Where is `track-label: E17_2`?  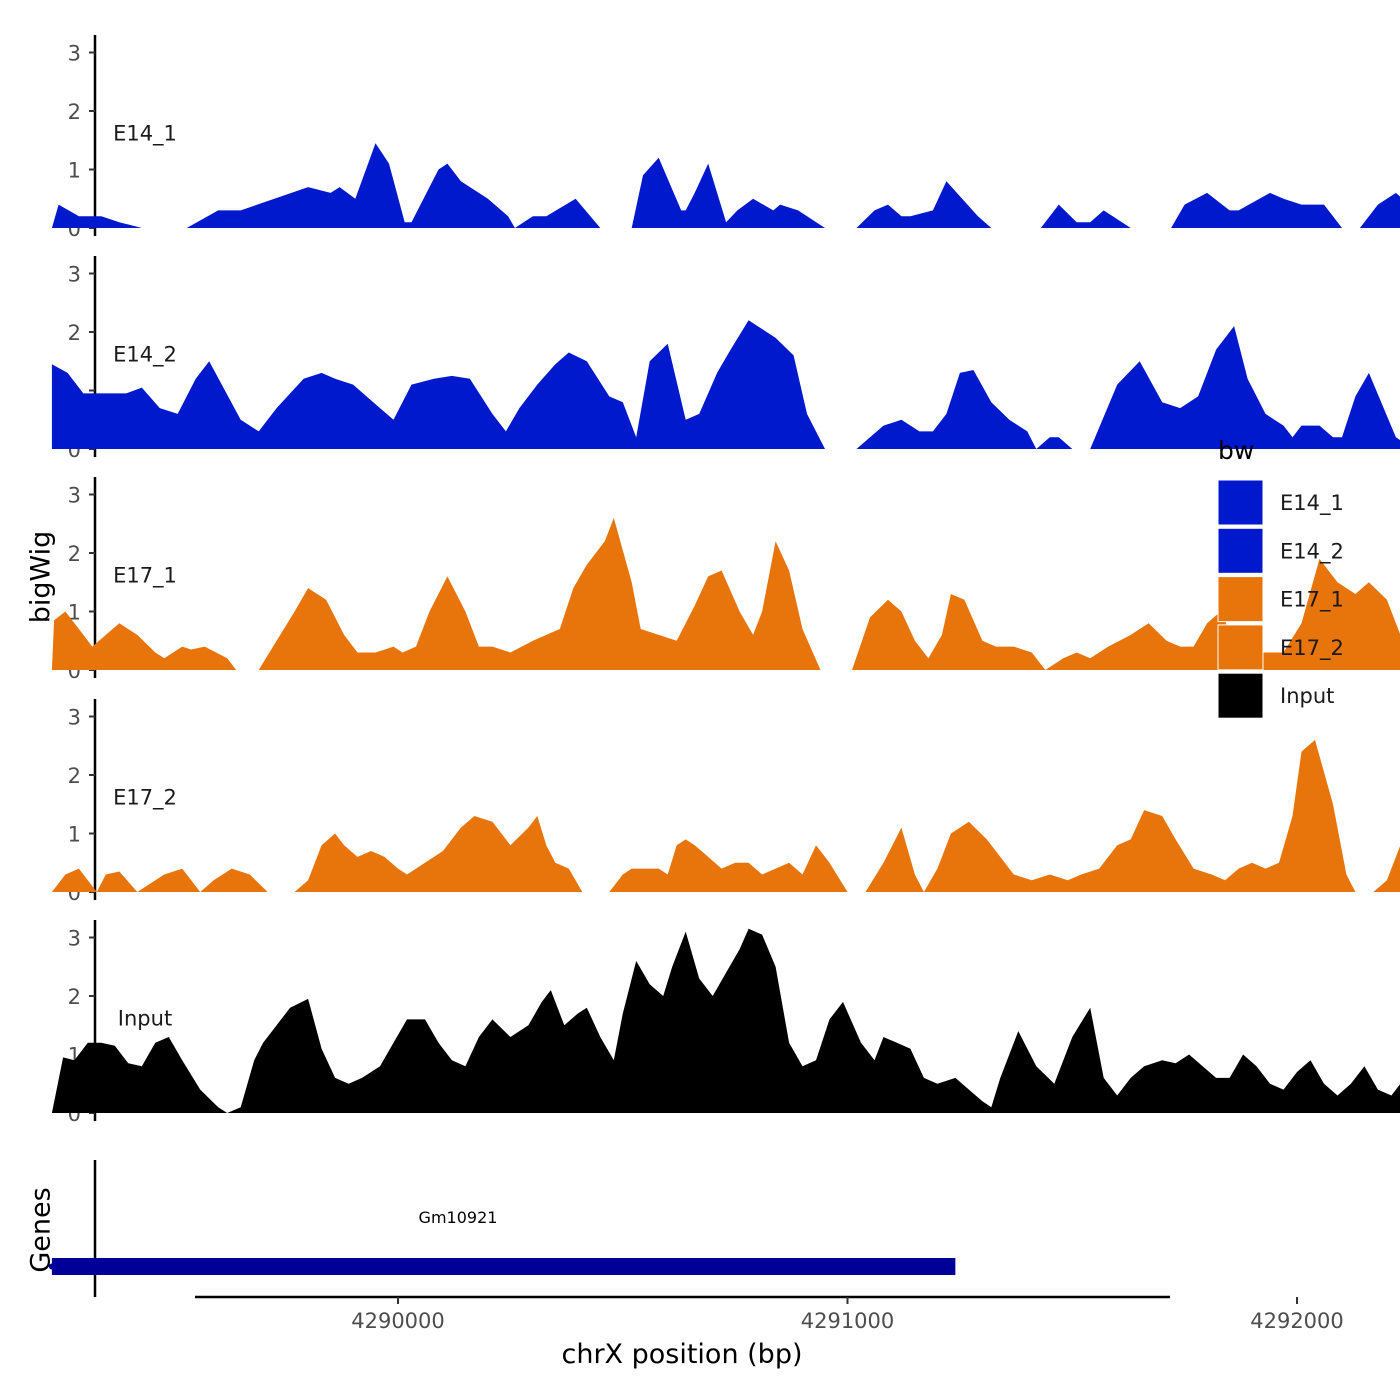
track-label: E17_2 is located at coordinates (145, 797).